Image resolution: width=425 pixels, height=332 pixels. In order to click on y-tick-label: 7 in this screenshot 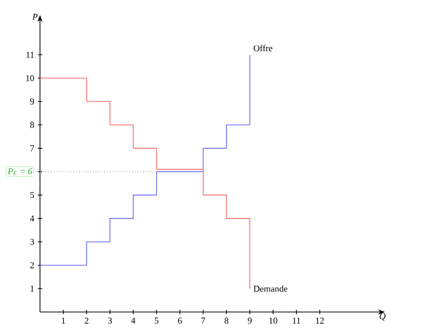, I will do `click(32, 148)`.